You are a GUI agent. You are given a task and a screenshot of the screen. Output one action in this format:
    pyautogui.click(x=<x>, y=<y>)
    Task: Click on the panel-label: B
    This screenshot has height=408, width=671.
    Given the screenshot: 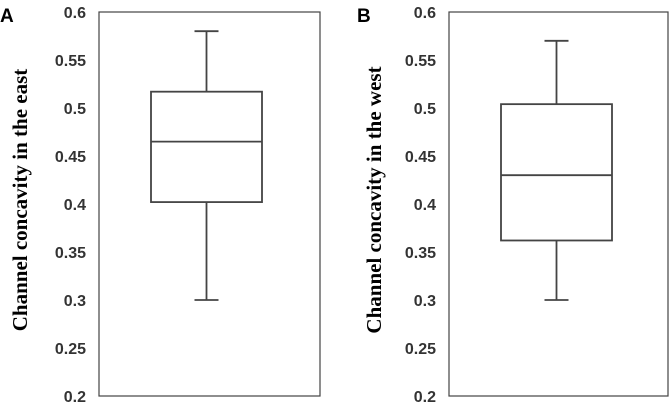 What is the action you would take?
    pyautogui.click(x=364, y=16)
    